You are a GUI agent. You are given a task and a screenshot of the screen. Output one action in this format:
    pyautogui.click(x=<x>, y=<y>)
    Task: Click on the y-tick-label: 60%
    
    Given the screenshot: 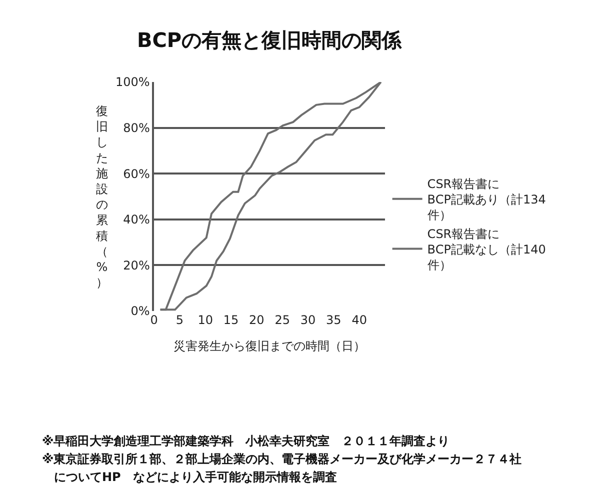 What is the action you would take?
    pyautogui.click(x=136, y=173)
    